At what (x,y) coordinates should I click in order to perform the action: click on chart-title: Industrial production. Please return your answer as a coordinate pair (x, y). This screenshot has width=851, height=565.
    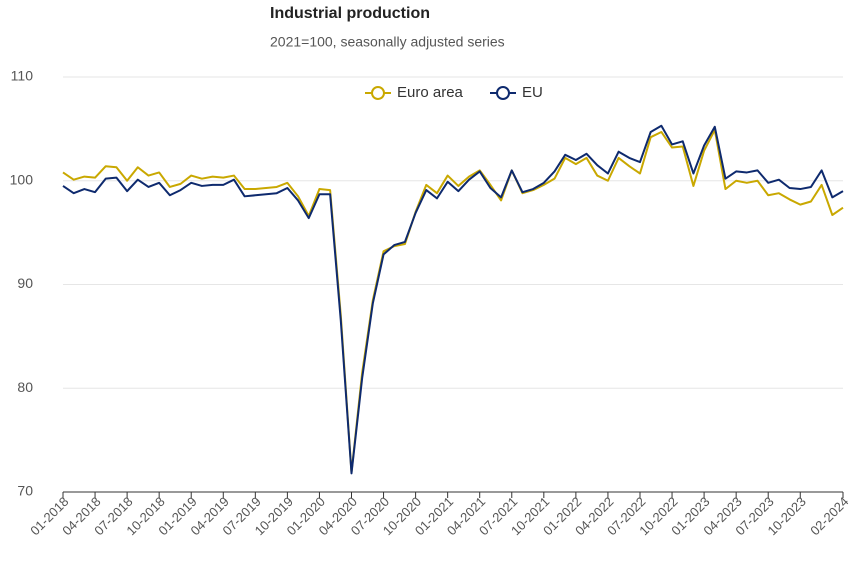
    Looking at the image, I should click on (350, 13).